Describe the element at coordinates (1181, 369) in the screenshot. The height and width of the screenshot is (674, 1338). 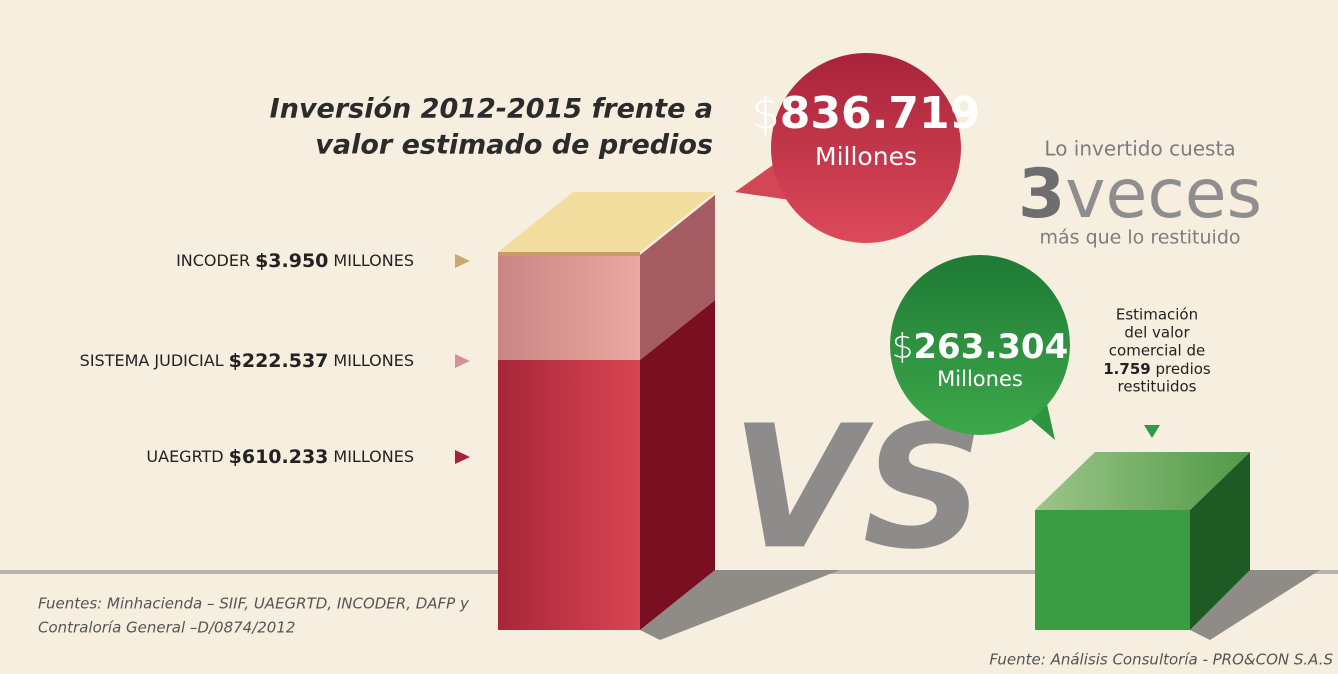
I see `note-count-suffix: predios` at that location.